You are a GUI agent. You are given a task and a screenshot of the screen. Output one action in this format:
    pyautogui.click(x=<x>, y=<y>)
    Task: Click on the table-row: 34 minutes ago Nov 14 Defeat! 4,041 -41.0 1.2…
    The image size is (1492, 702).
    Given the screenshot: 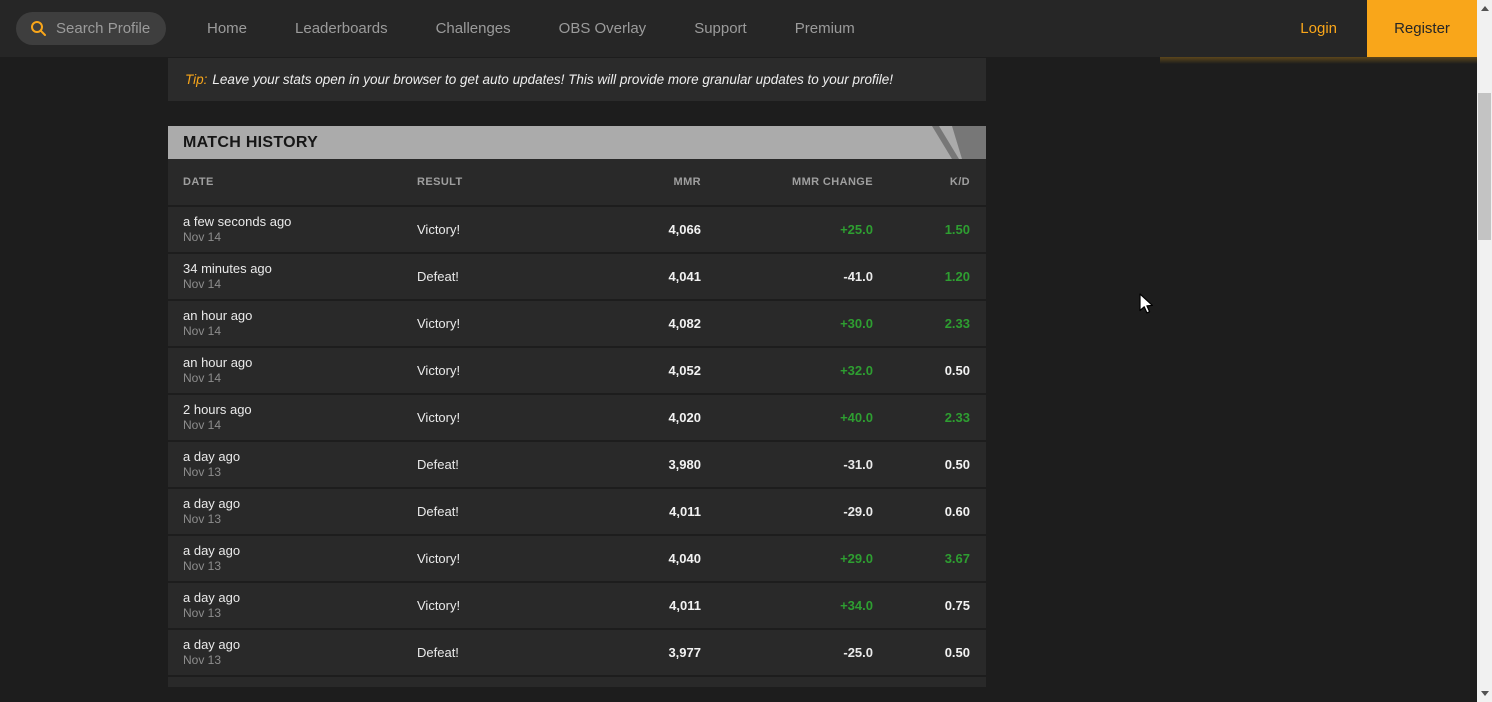 What is the action you would take?
    pyautogui.click(x=577, y=275)
    